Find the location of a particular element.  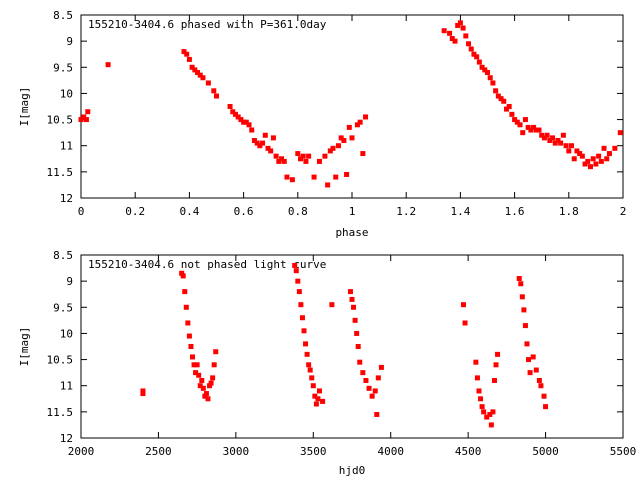

y-tick-label: 12 is located at coordinates (66, 438).